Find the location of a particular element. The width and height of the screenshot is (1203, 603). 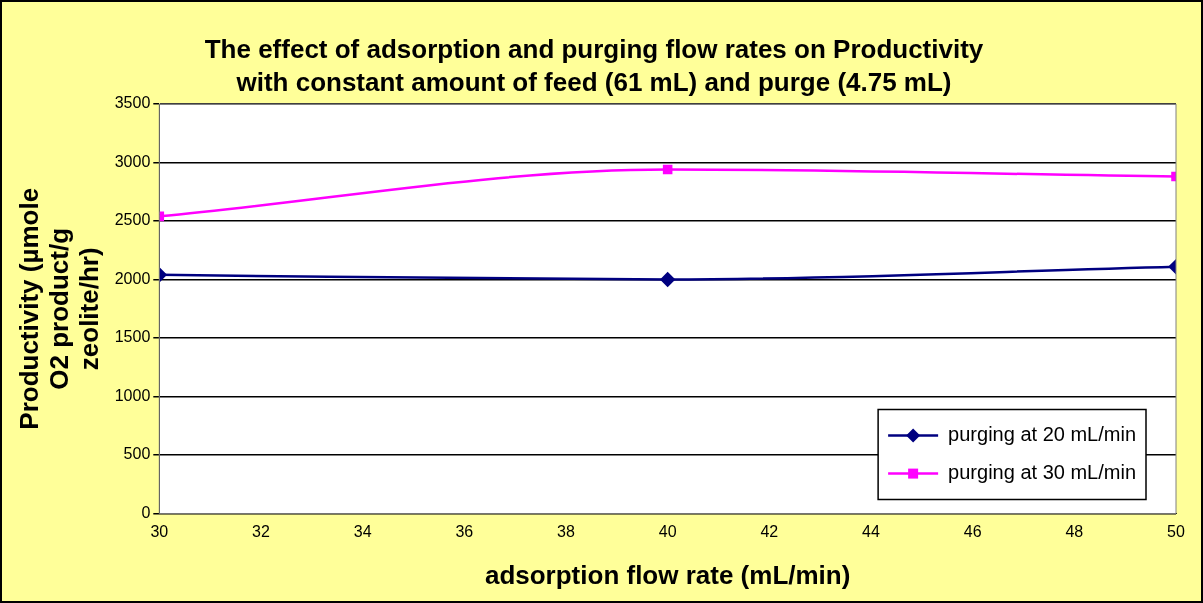

x-tick-label: 40 is located at coordinates (667, 531).